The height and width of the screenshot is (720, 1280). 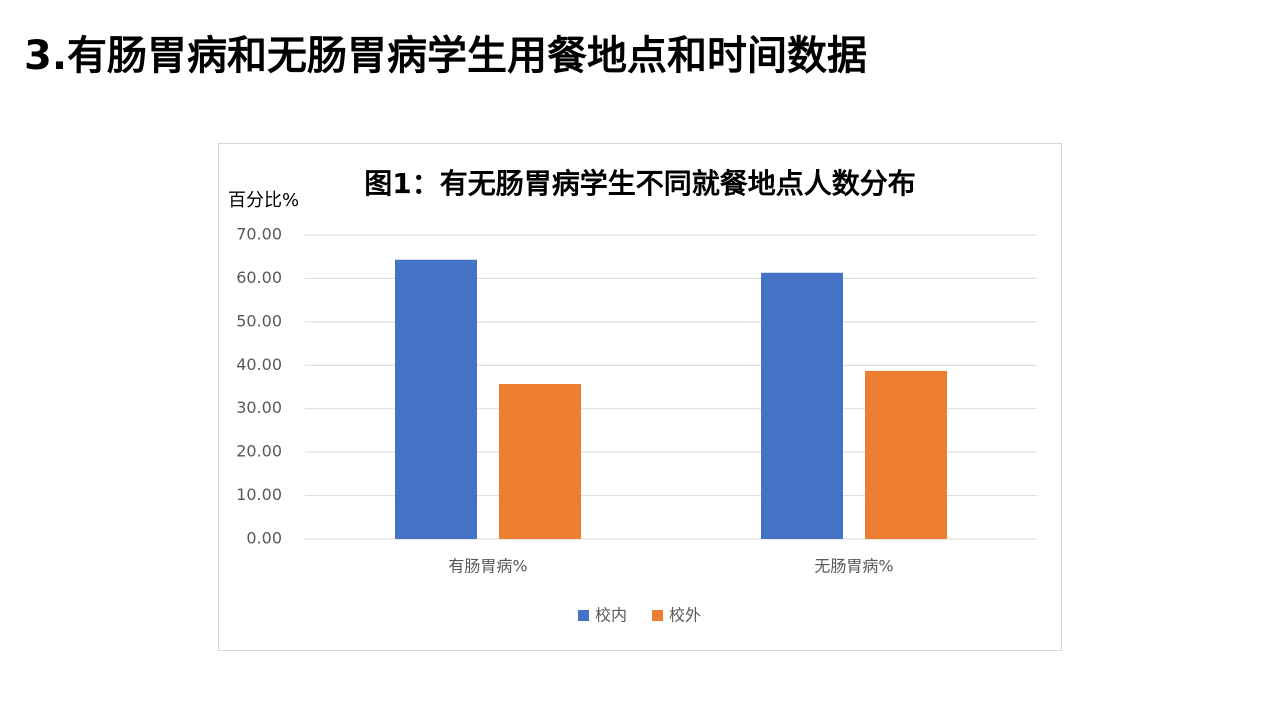 What do you see at coordinates (259, 364) in the screenshot?
I see `y-tick-label: 40.00` at bounding box center [259, 364].